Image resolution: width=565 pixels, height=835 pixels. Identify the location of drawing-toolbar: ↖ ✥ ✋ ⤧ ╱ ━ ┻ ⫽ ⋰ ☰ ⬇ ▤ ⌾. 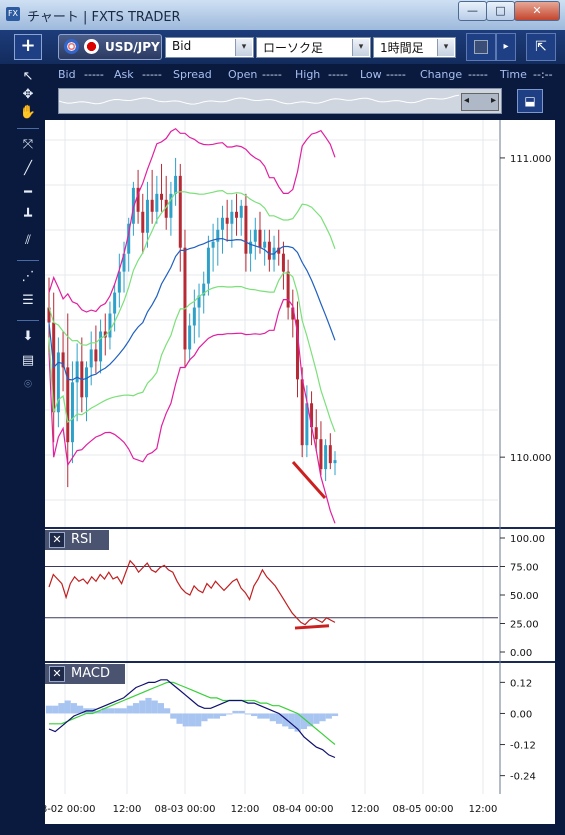
(28, 231).